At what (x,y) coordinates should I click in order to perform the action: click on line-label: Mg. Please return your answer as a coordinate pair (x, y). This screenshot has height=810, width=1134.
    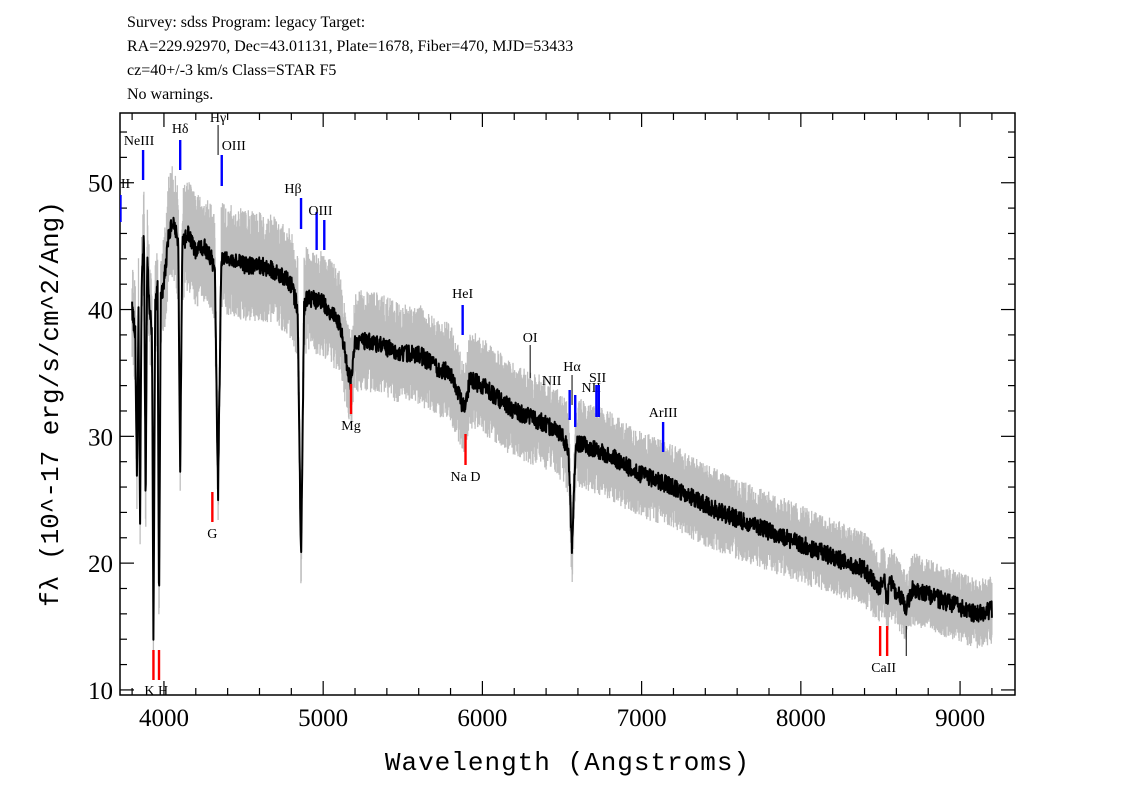
    Looking at the image, I should click on (350, 426).